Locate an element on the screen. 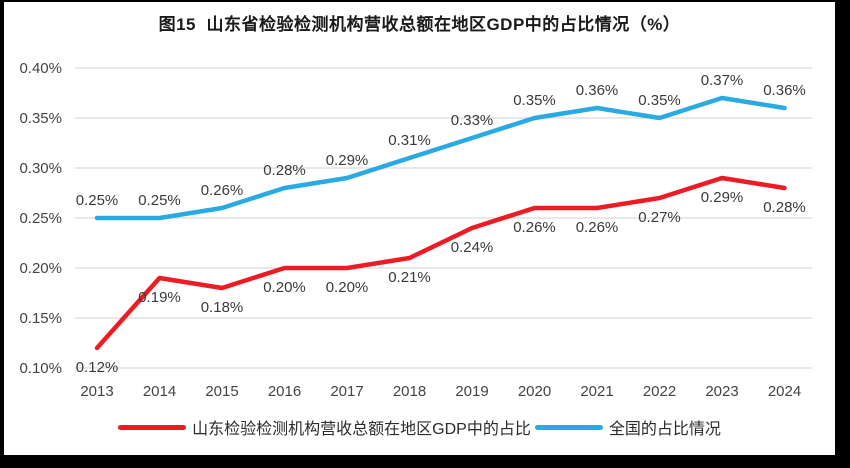  x-tick-label: 2019 is located at coordinates (471, 391).